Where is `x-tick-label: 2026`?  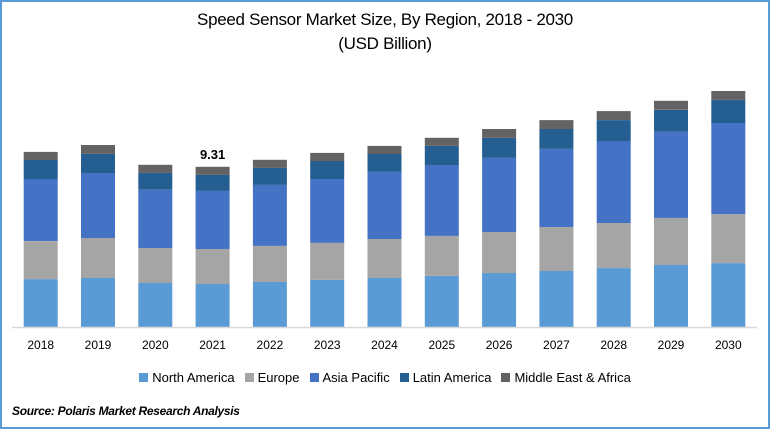
x-tick-label: 2026 is located at coordinates (499, 345).